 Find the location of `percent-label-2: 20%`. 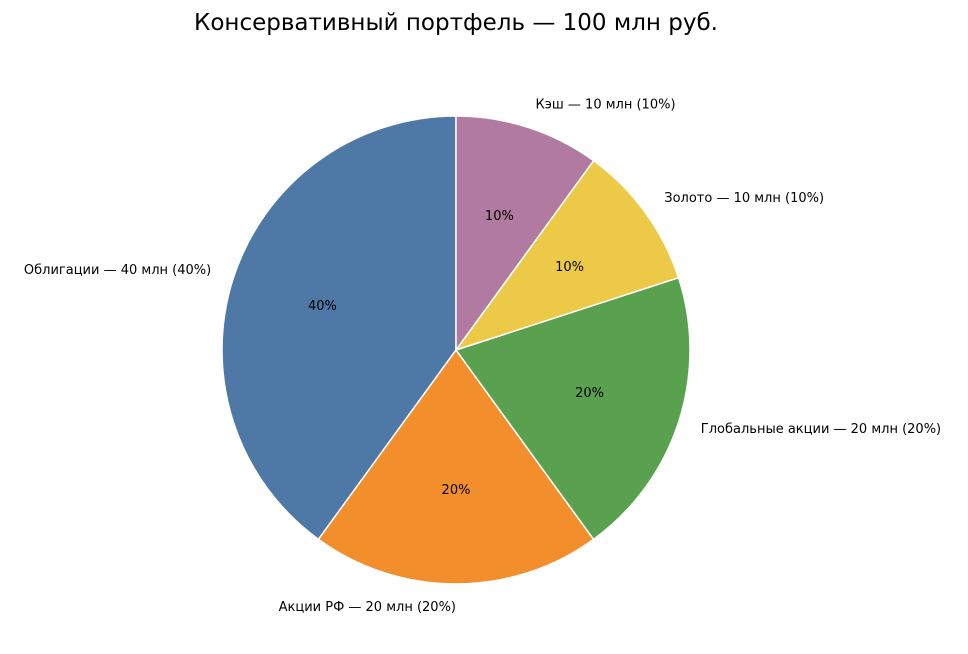

percent-label-2: 20% is located at coordinates (589, 393).